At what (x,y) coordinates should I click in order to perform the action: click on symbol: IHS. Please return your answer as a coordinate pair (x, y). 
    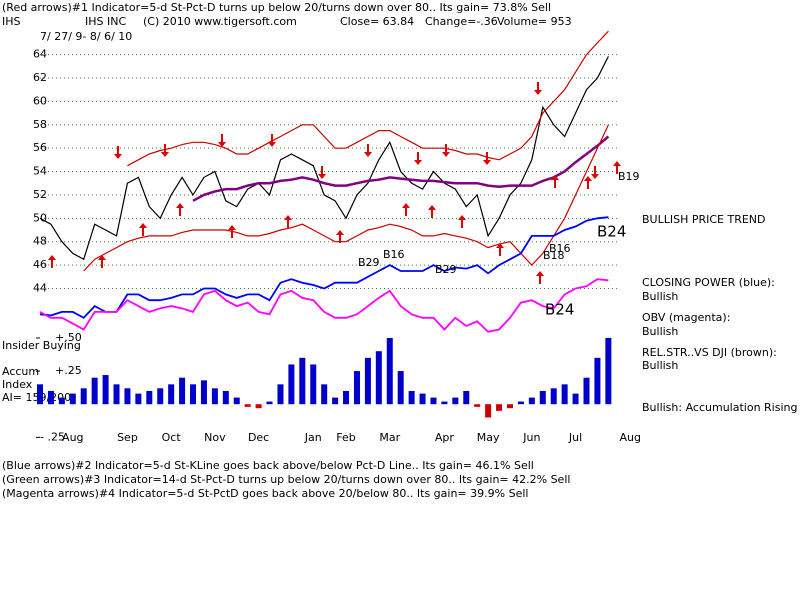
    Looking at the image, I should click on (11, 21).